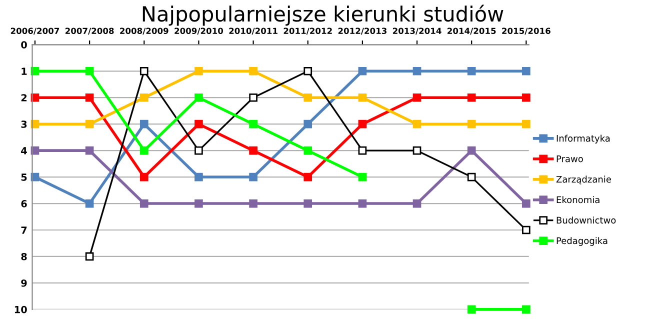  Describe the element at coordinates (24, 124) in the screenshot. I see `y-tick-label: 3` at that location.